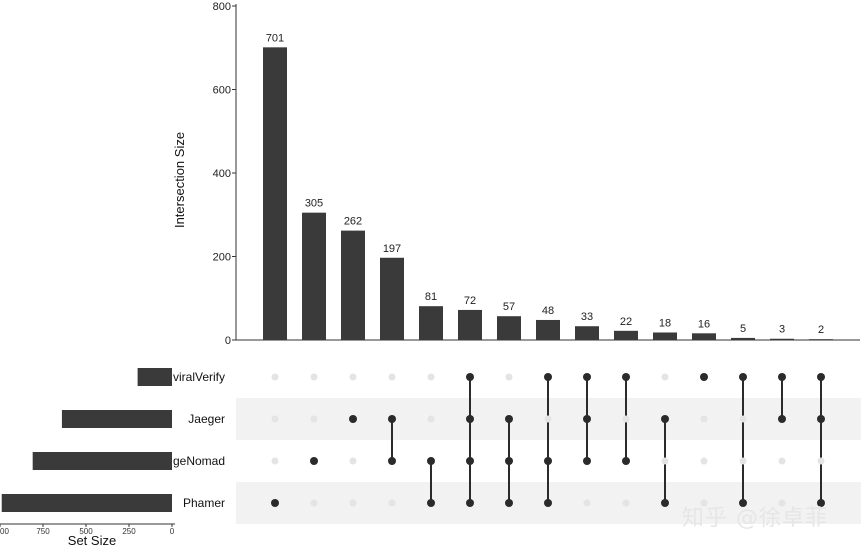 This screenshot has height=551, width=865. What do you see at coordinates (179, 180) in the screenshot?
I see `y-axis-label: Intersection Size` at bounding box center [179, 180].